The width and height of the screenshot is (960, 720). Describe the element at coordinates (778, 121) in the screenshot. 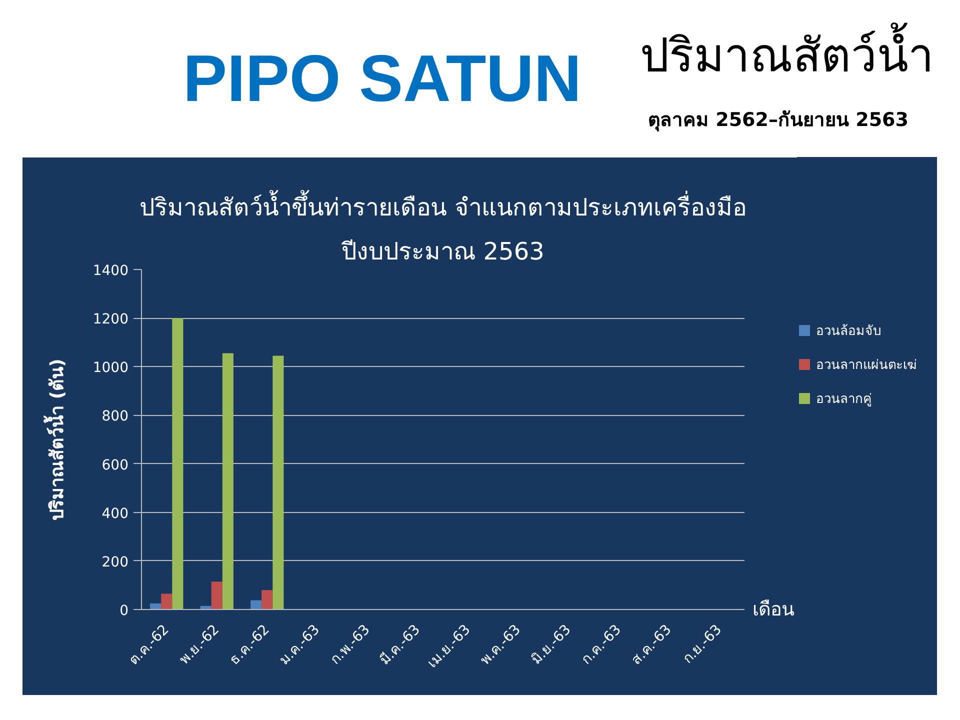

I see `text: ตุลาคม 2562–กันยายน 2563` at that location.